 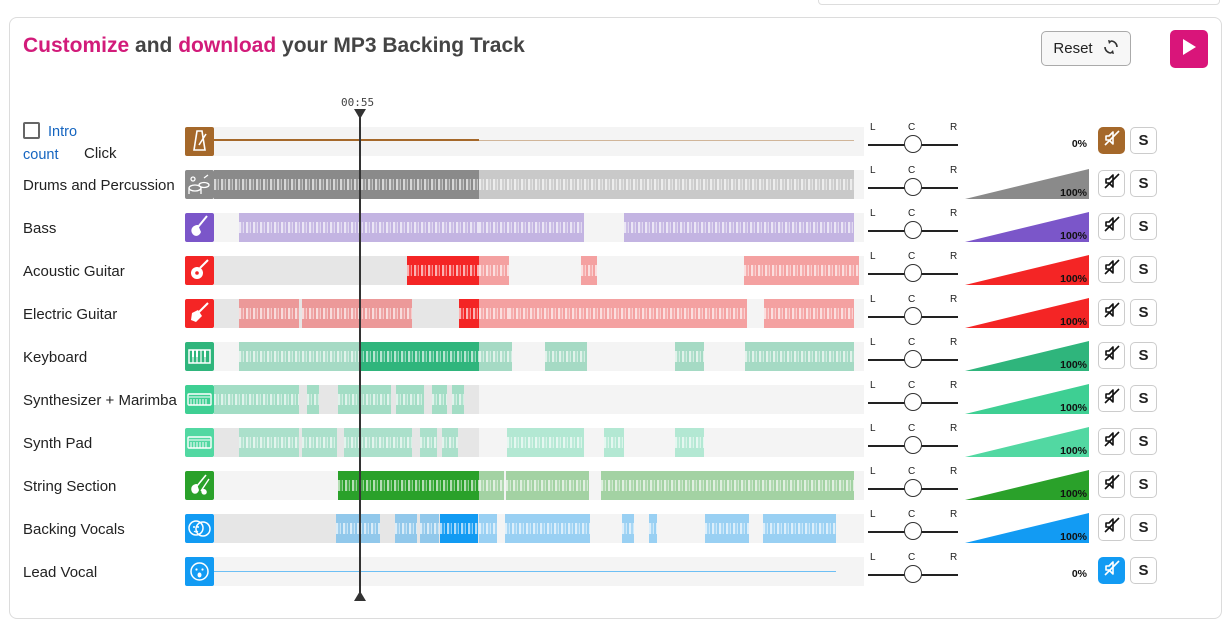 I want to click on play-button, so click(x=1189, y=49).